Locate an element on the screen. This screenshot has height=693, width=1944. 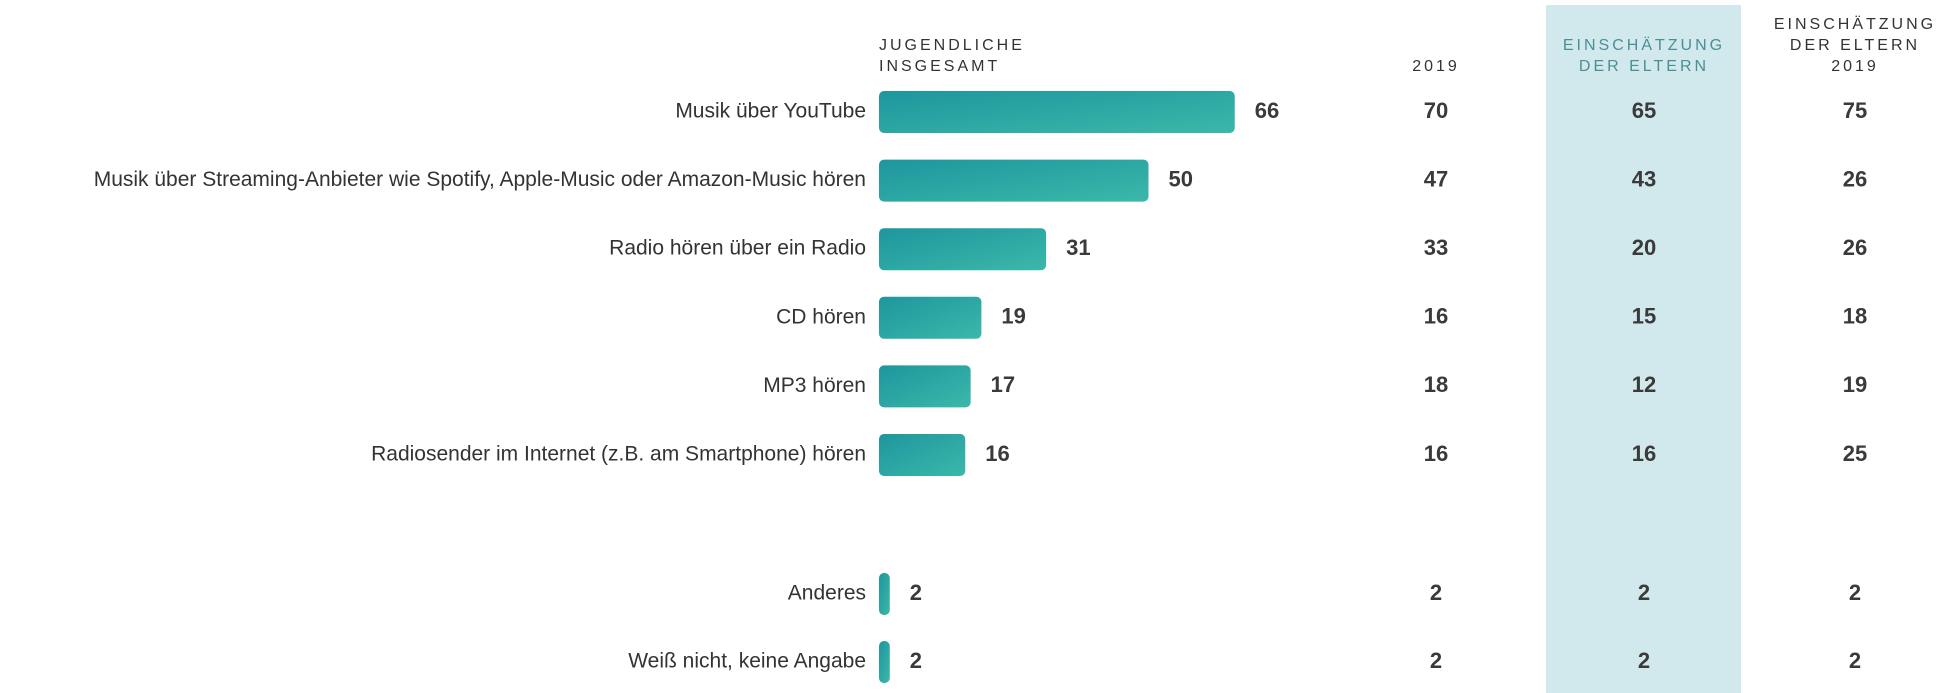
value-label: 17 is located at coordinates (1003, 384).